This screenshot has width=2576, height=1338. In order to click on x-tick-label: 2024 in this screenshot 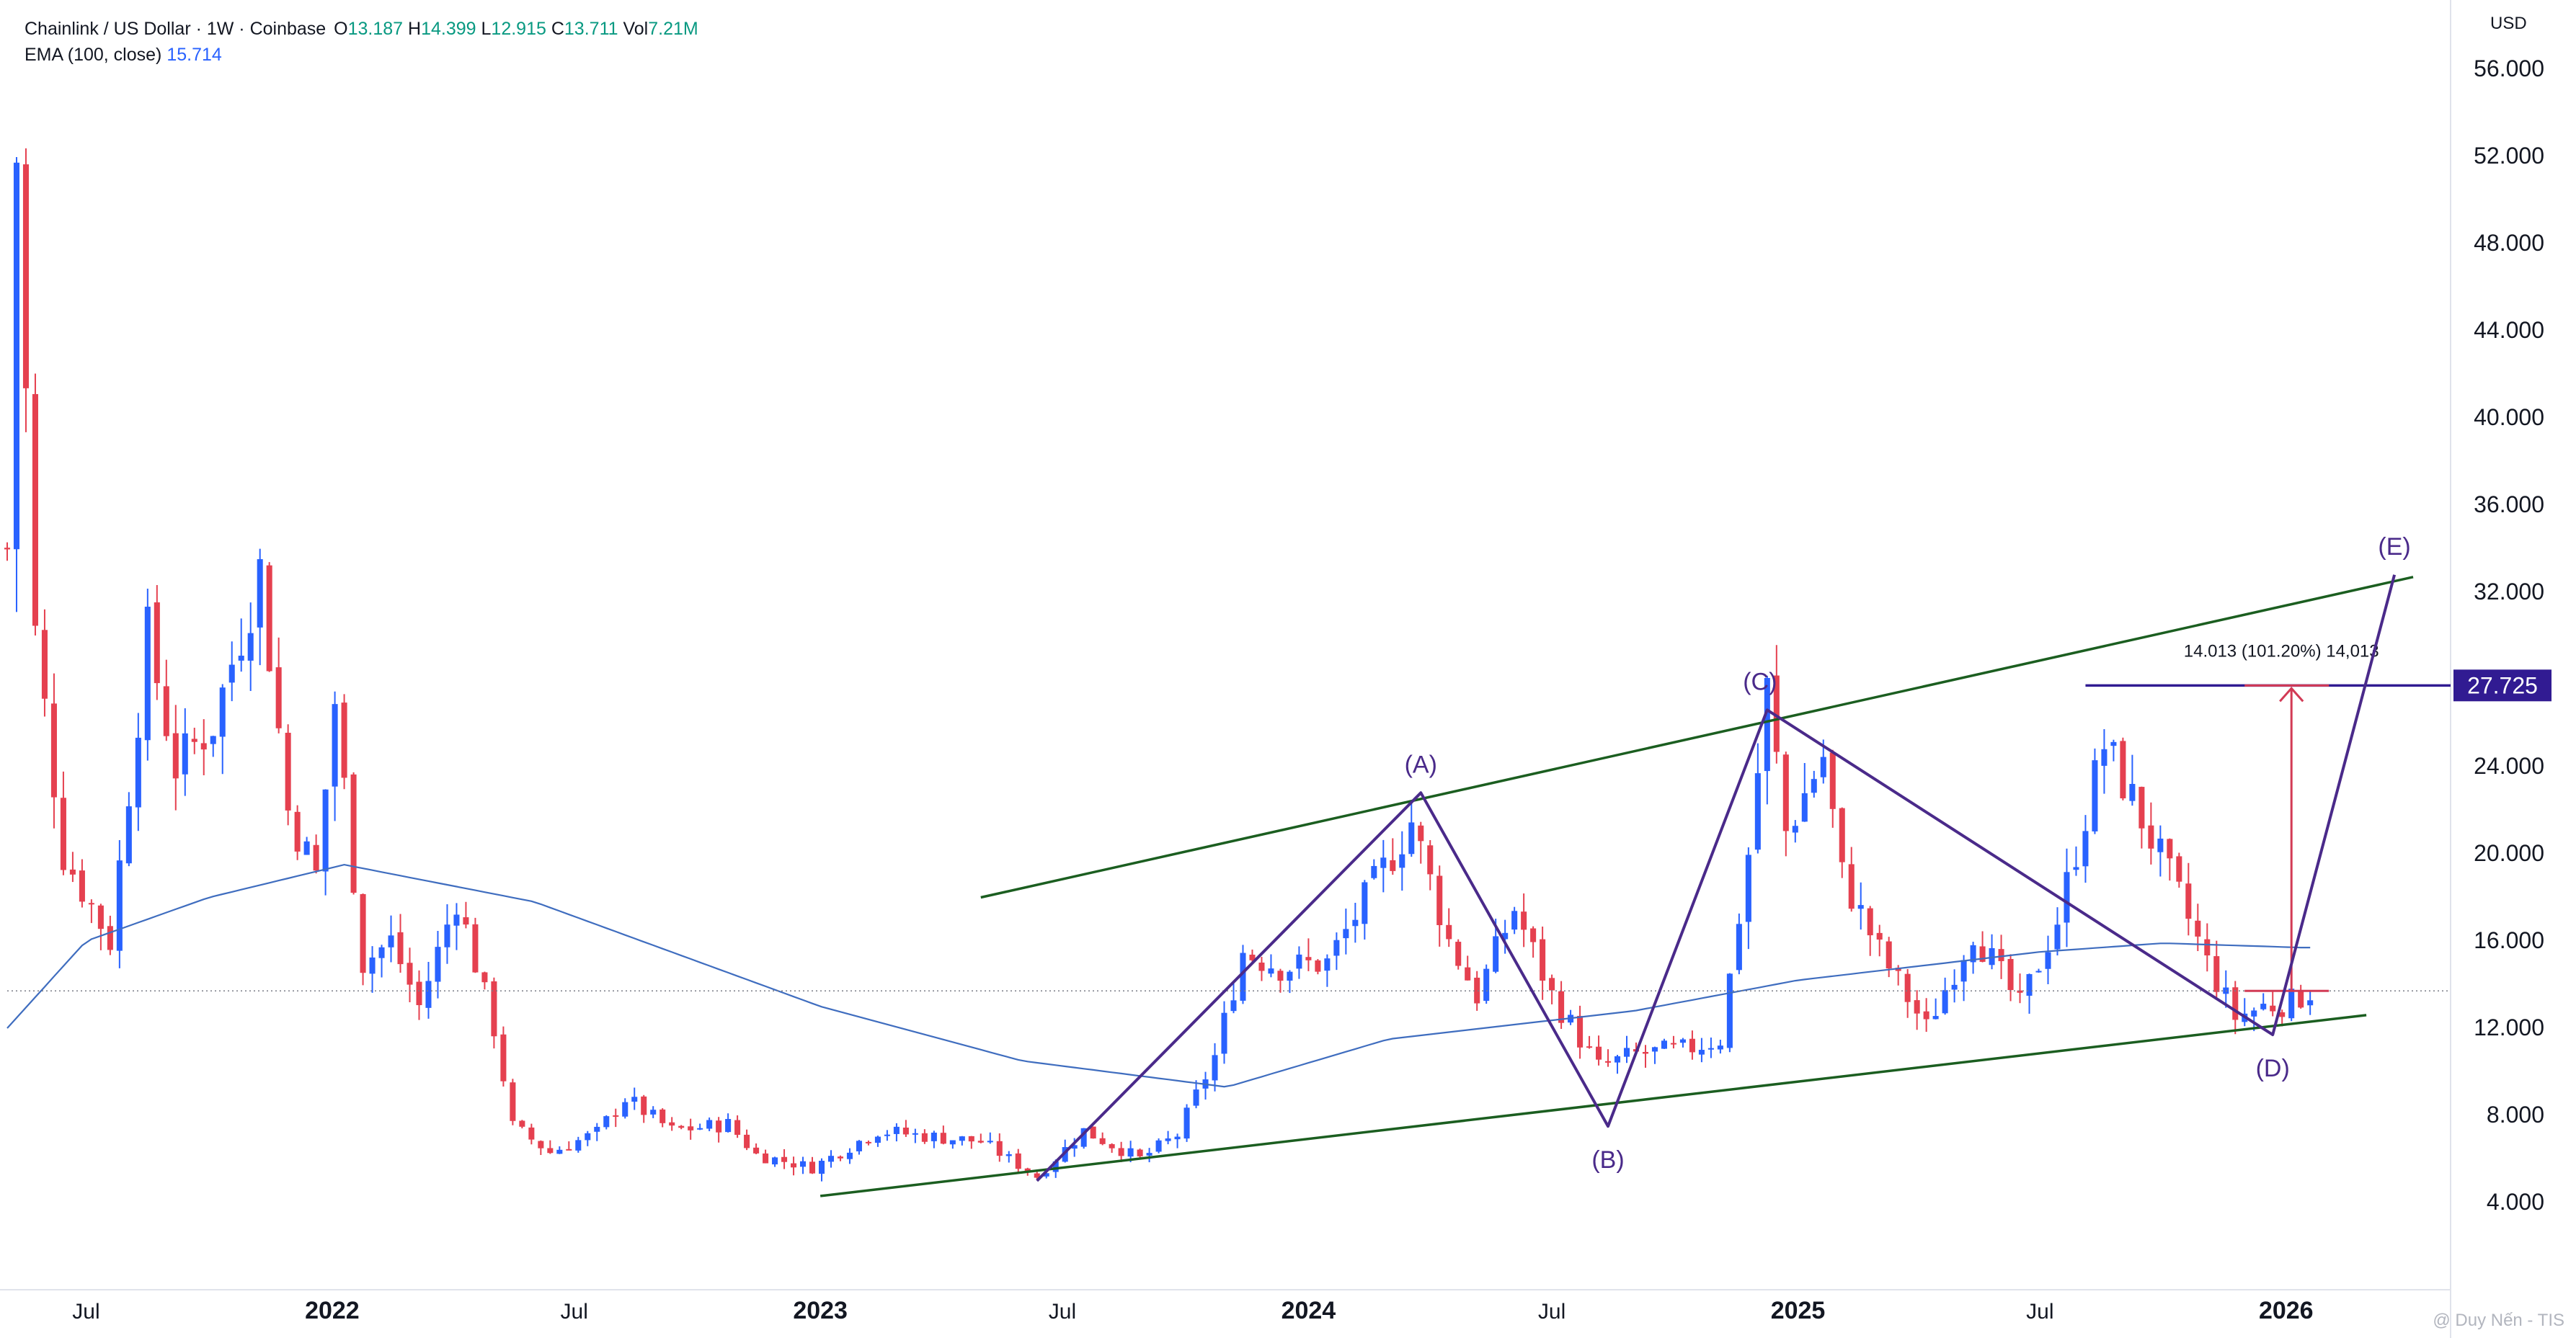, I will do `click(1309, 1310)`.